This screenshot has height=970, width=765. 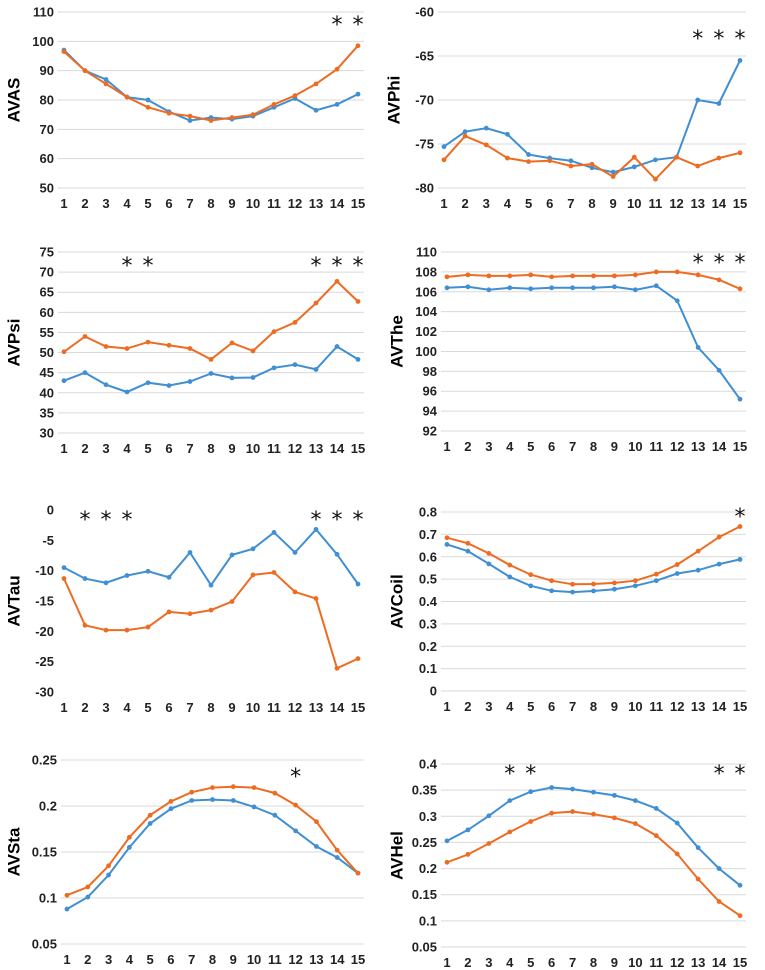 What do you see at coordinates (430, 431) in the screenshot?
I see `y-tick-label: 92` at bounding box center [430, 431].